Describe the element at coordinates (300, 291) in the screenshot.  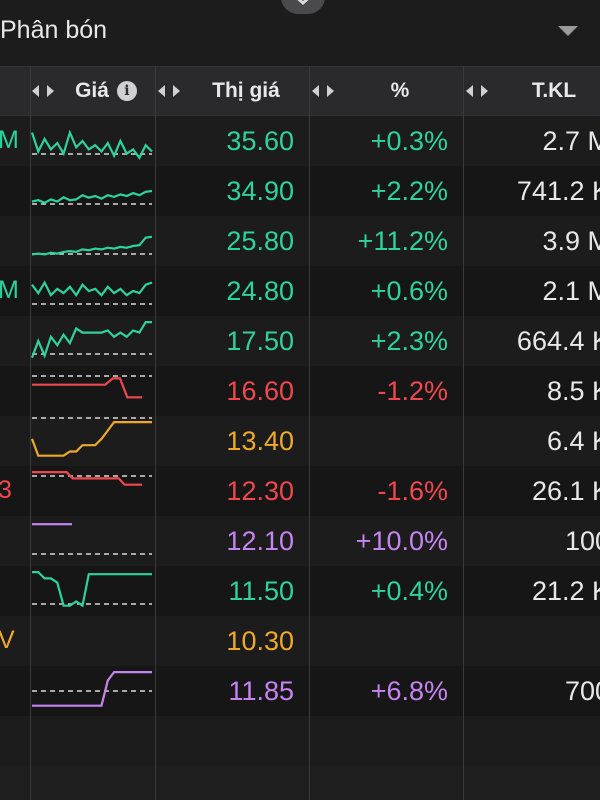
I see `table-row: M 24.80 +0.6% 2.1 M` at that location.